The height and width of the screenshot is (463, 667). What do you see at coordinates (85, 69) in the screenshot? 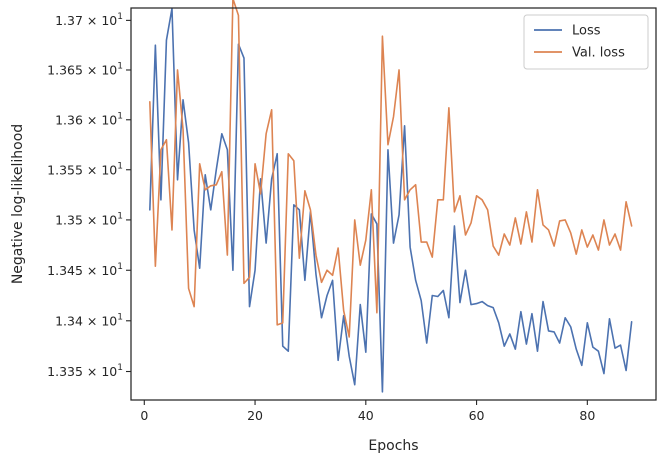
I see `y-tick-label: 1.365 × 101` at bounding box center [85, 69].